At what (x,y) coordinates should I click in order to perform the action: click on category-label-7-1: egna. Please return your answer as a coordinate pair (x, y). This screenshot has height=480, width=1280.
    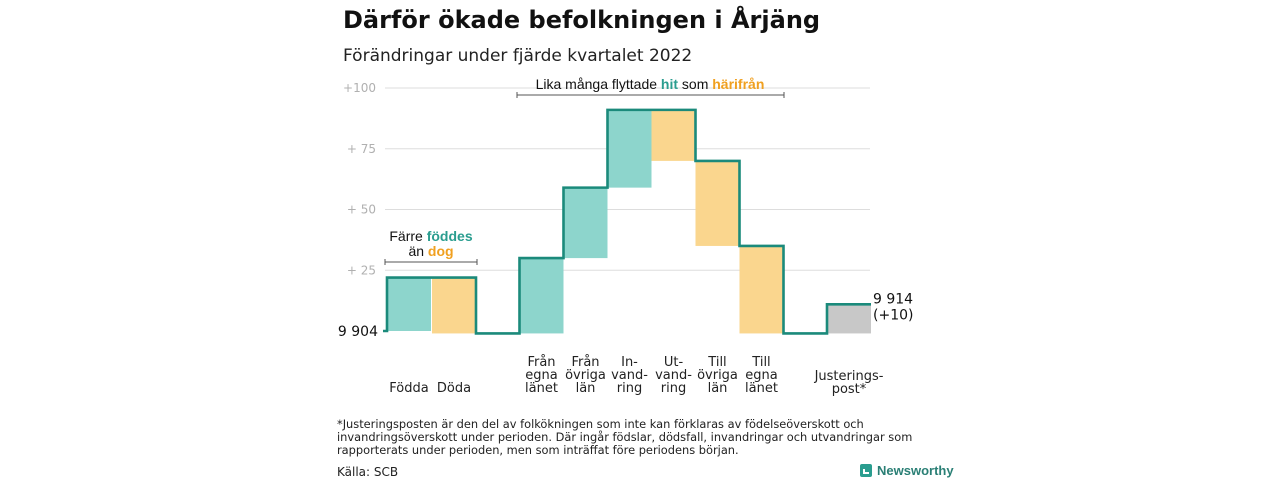
    Looking at the image, I should click on (761, 375).